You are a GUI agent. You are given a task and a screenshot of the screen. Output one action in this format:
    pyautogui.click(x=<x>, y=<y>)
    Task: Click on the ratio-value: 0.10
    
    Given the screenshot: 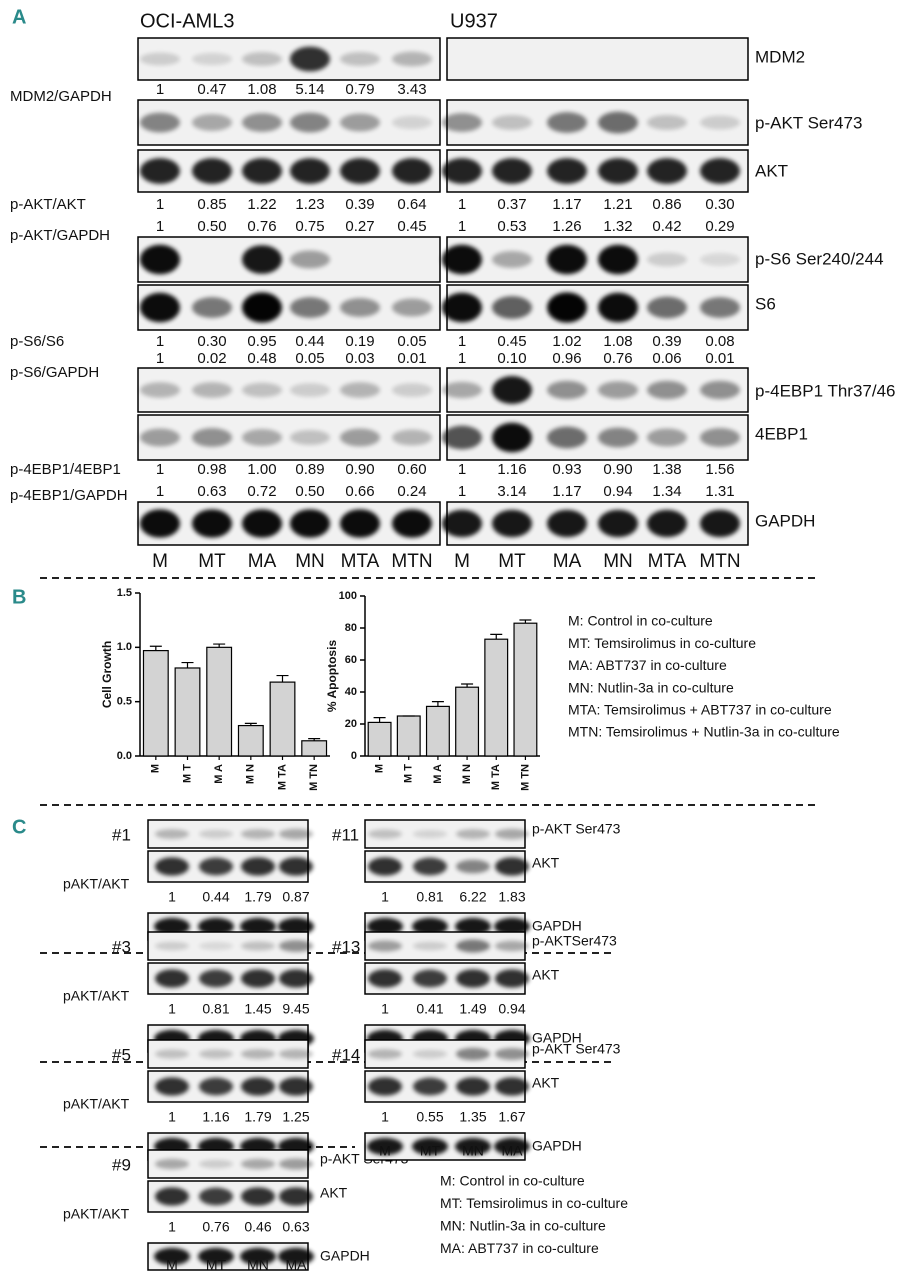 What is the action you would take?
    pyautogui.click(x=511, y=358)
    